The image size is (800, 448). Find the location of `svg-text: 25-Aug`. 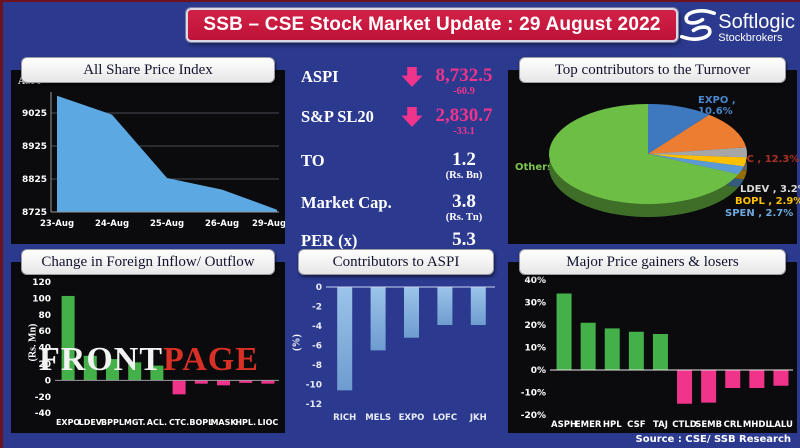

svg-text: 25-Aug is located at coordinates (167, 224).